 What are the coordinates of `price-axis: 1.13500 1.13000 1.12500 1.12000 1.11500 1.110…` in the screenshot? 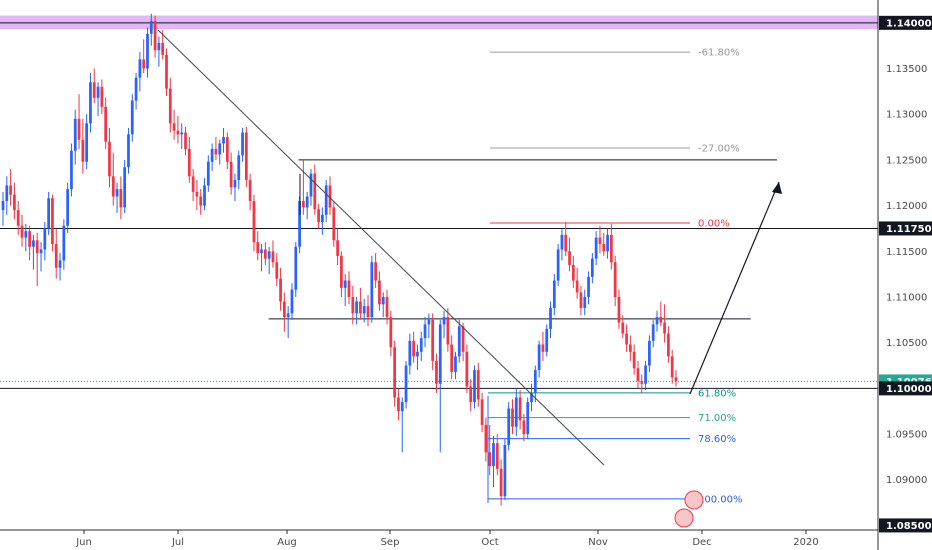 It's located at (906, 275).